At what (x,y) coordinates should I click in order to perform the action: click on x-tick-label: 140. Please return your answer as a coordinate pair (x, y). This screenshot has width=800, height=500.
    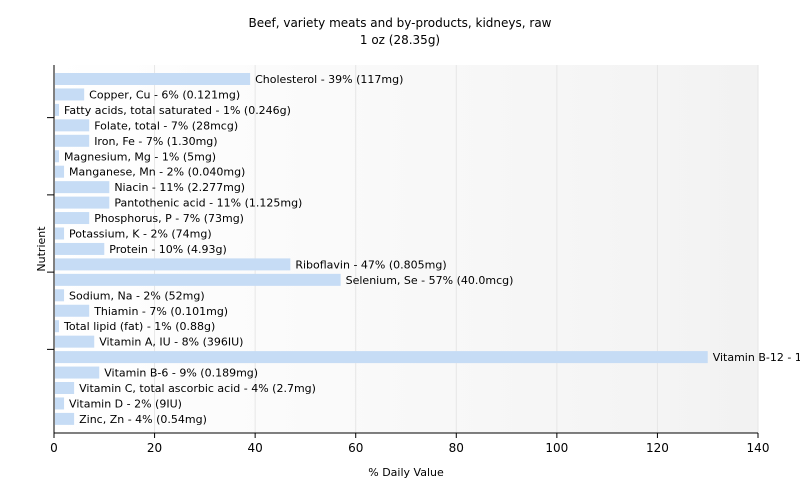
    Looking at the image, I should click on (758, 448).